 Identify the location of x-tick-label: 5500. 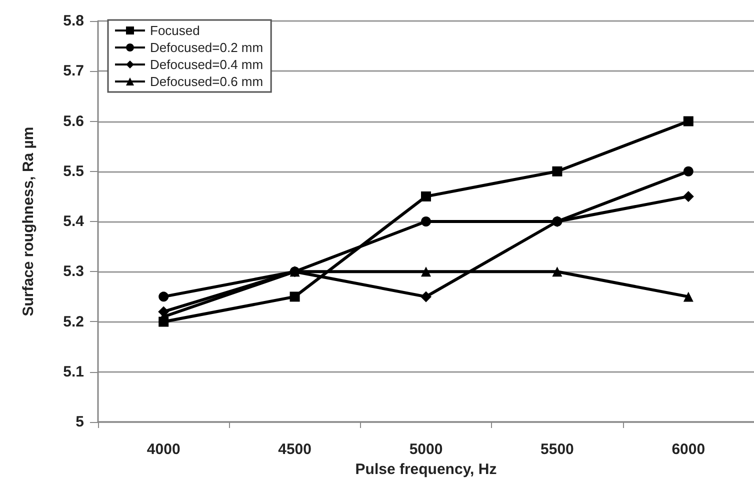
(557, 449).